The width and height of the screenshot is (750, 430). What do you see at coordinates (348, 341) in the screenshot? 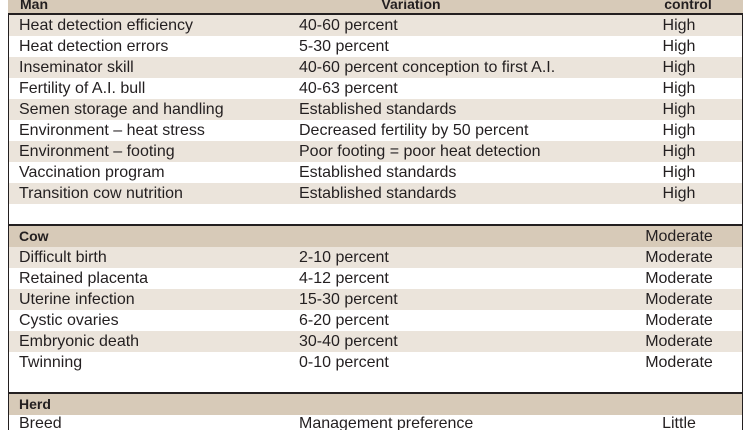
I see `variation-cell: 30-40 percent` at bounding box center [348, 341].